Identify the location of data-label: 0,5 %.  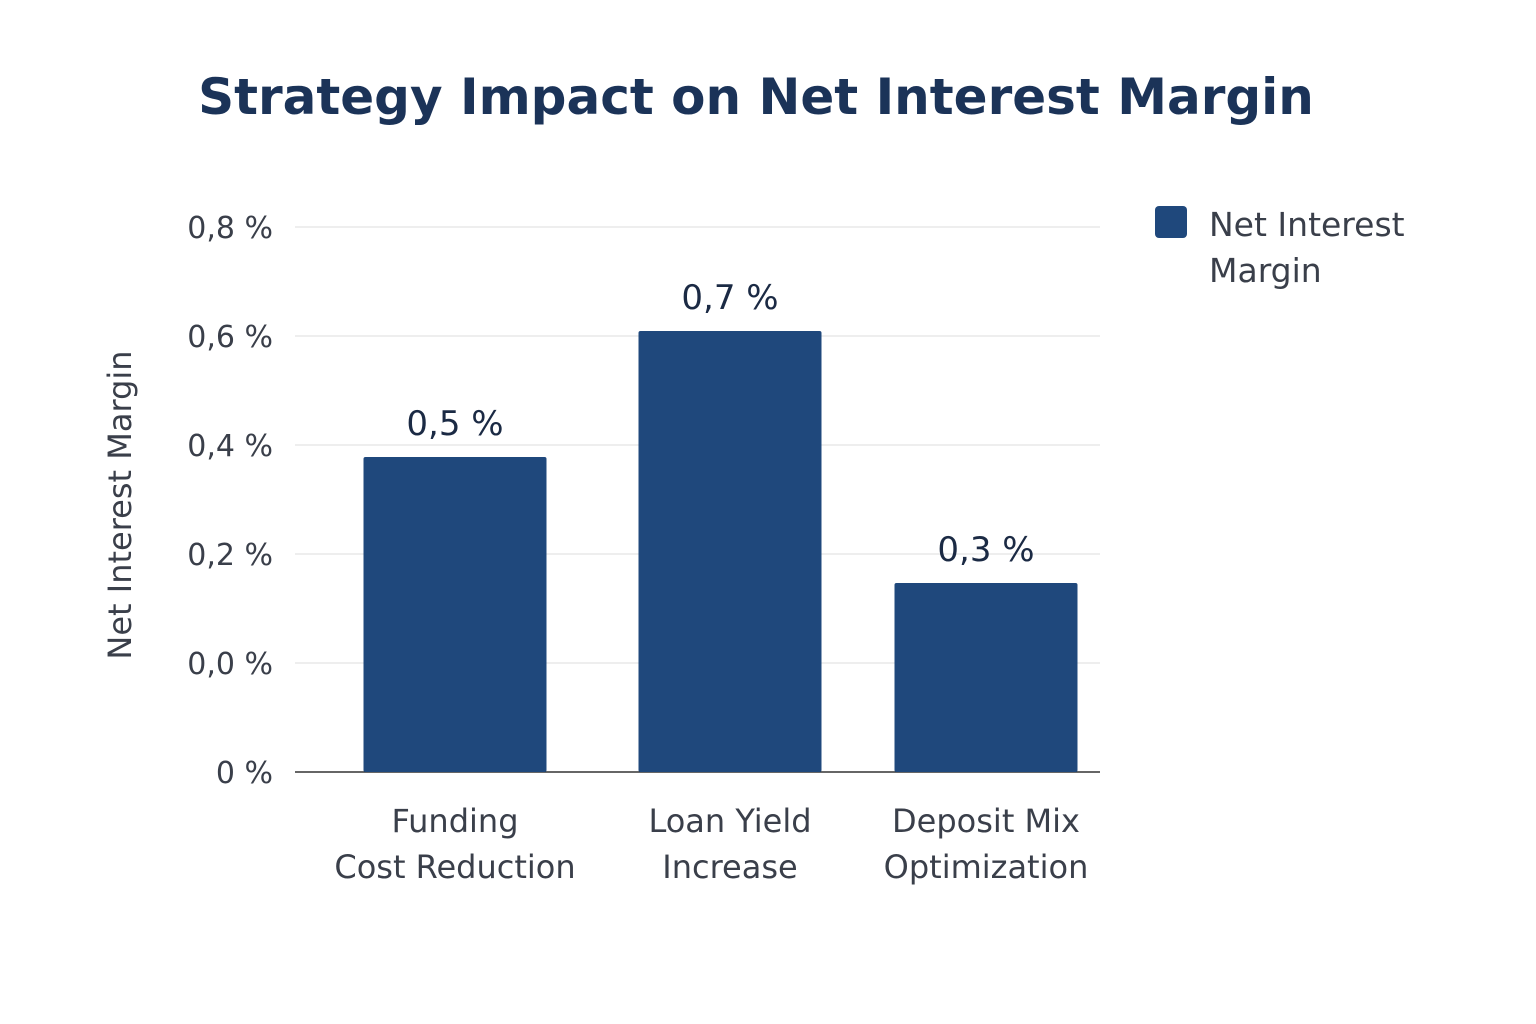
(454, 424).